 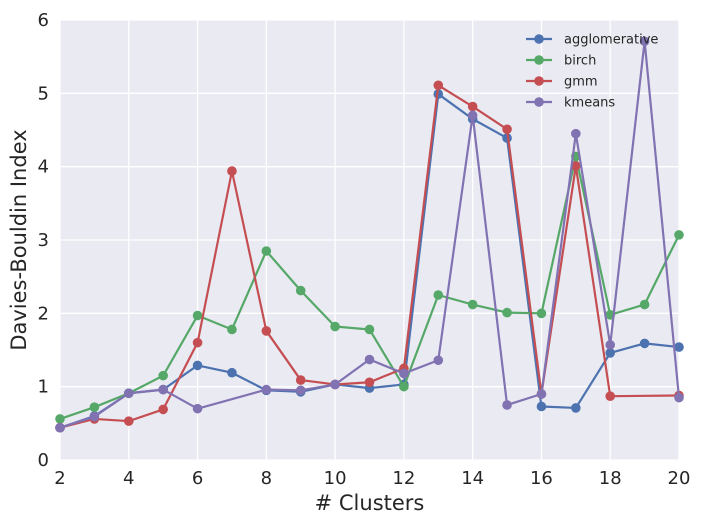 I want to click on y-axis-label: Davies-Bouldin Index, so click(x=19, y=239).